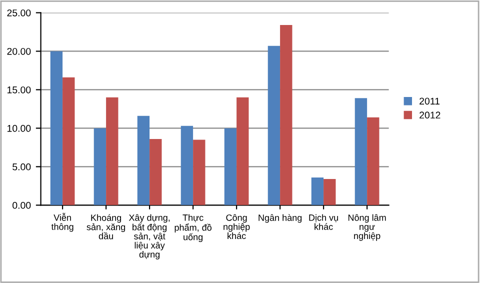 Image resolution: width=480 pixels, height=283 pixels. Describe the element at coordinates (21, 205) in the screenshot. I see `y-tick-label: 0.00` at that location.